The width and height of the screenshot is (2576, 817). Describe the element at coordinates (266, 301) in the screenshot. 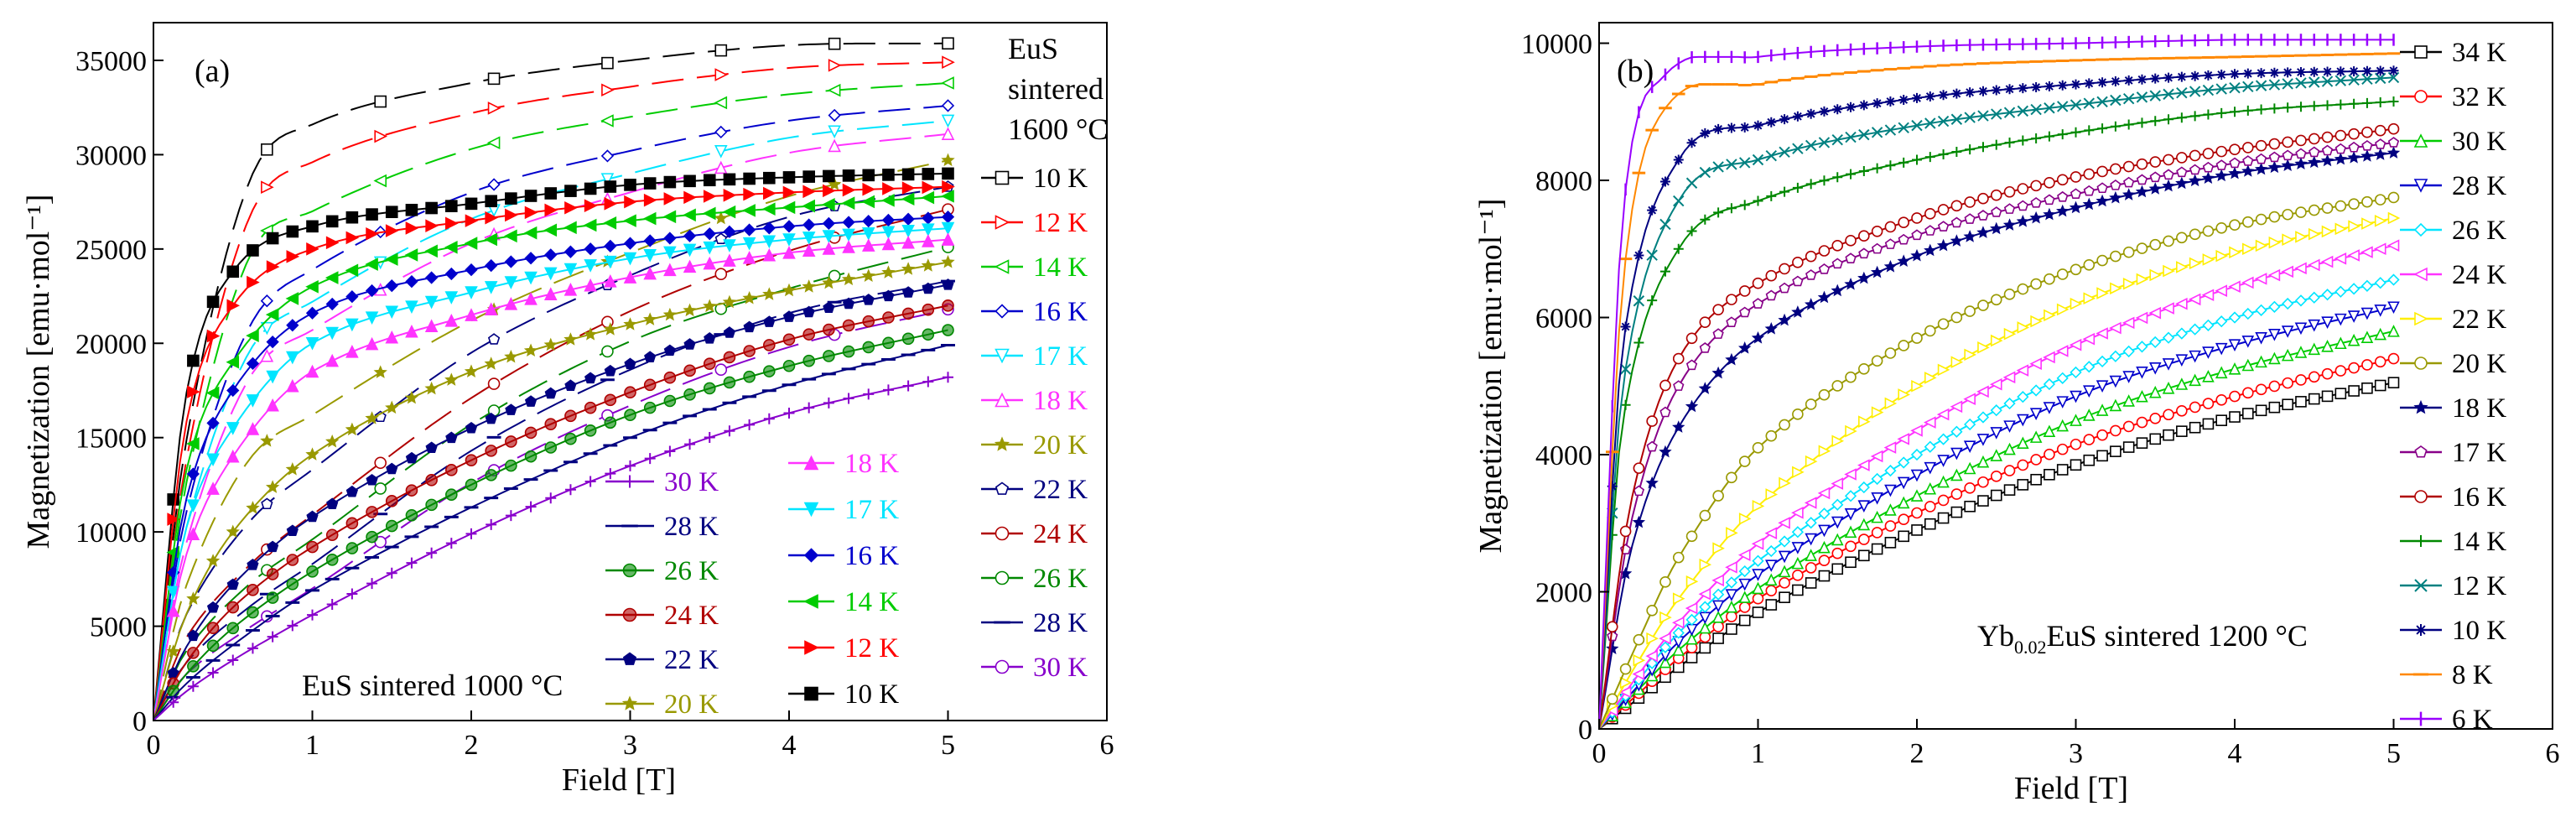

I see `a-series-16-k-1600-c-point` at that location.